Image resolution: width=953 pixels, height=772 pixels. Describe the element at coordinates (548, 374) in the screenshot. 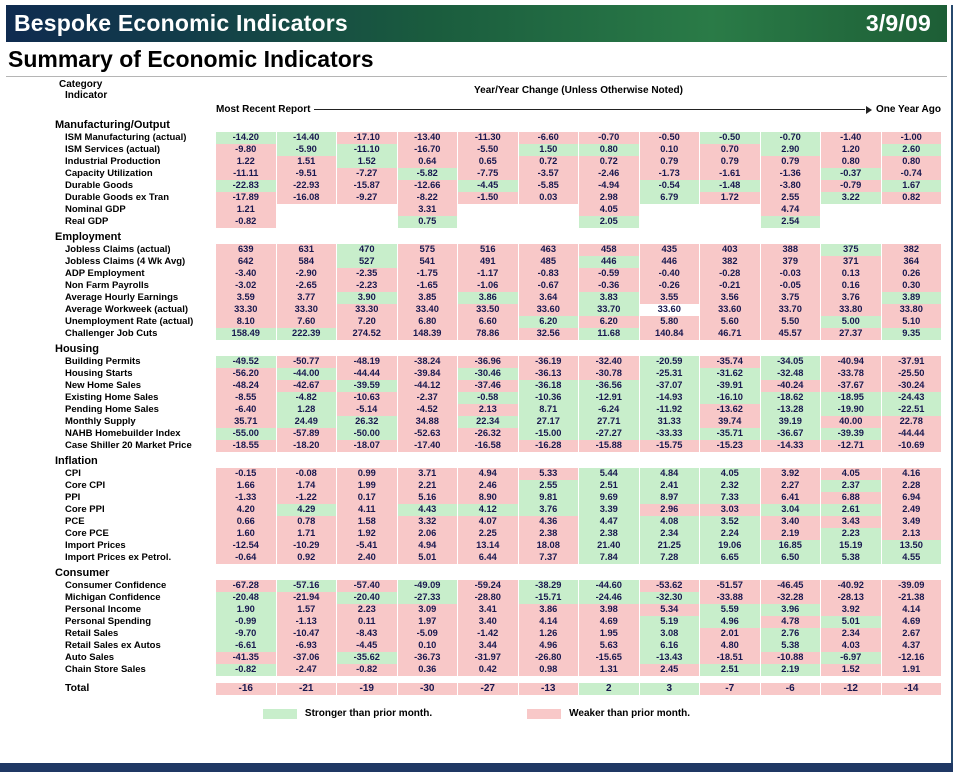

I see `value-cell: -36.13` at that location.